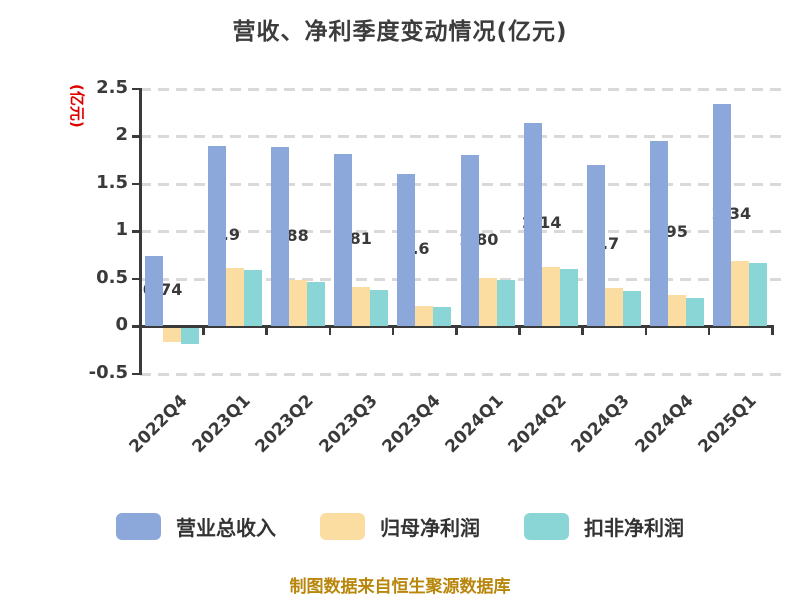 The height and width of the screenshot is (600, 800). What do you see at coordinates (348, 424) in the screenshot?
I see `x-tick-label: 2023Q3` at bounding box center [348, 424].